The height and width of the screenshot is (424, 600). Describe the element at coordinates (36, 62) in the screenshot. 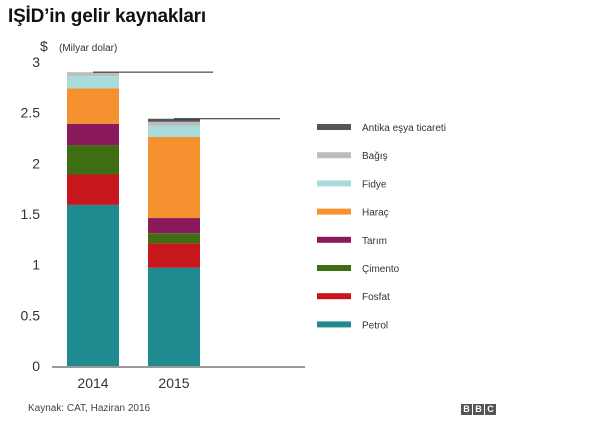

I see `y-tick-label: 3` at that location.